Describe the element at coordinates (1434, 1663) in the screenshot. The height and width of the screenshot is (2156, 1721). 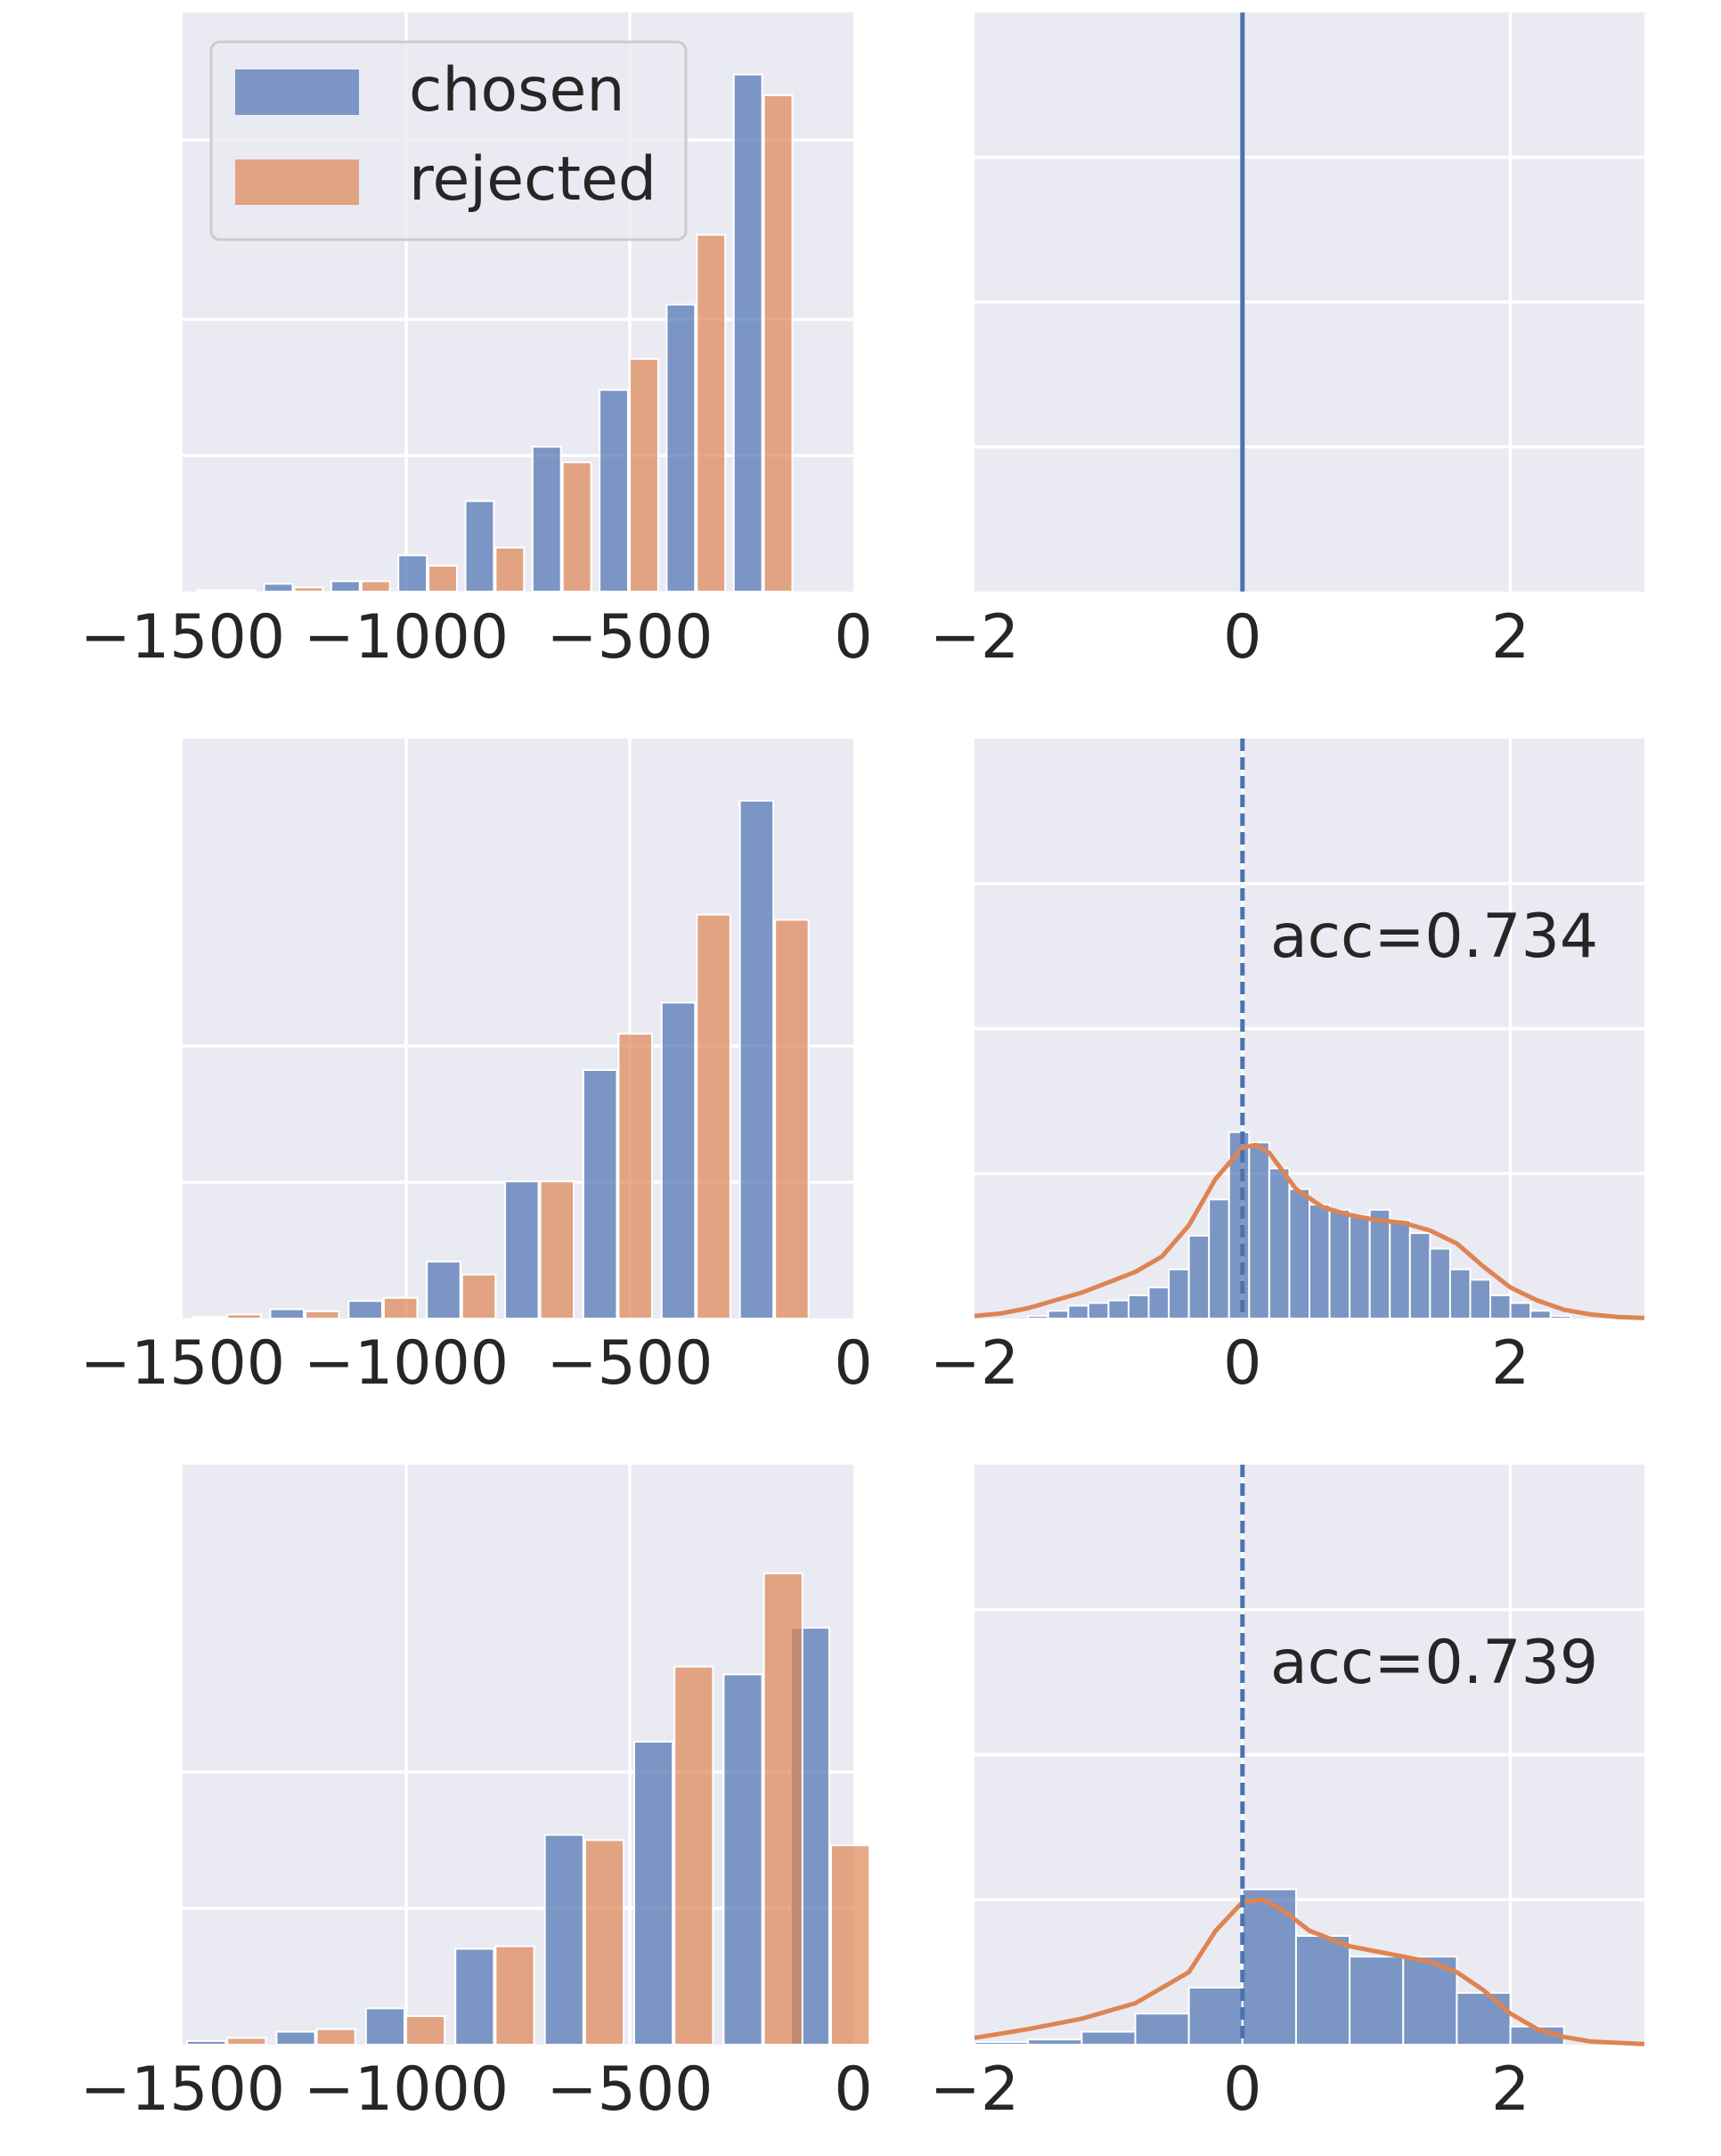
I see `accuracy-annotation-row3: acc=0.739` at that location.